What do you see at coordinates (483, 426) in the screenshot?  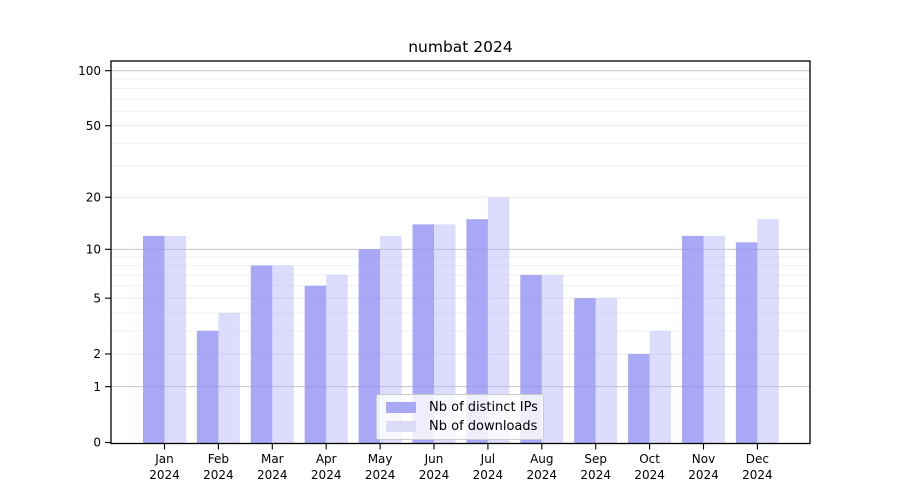 I see `legend-label-downloads: Nb of downloads` at bounding box center [483, 426].